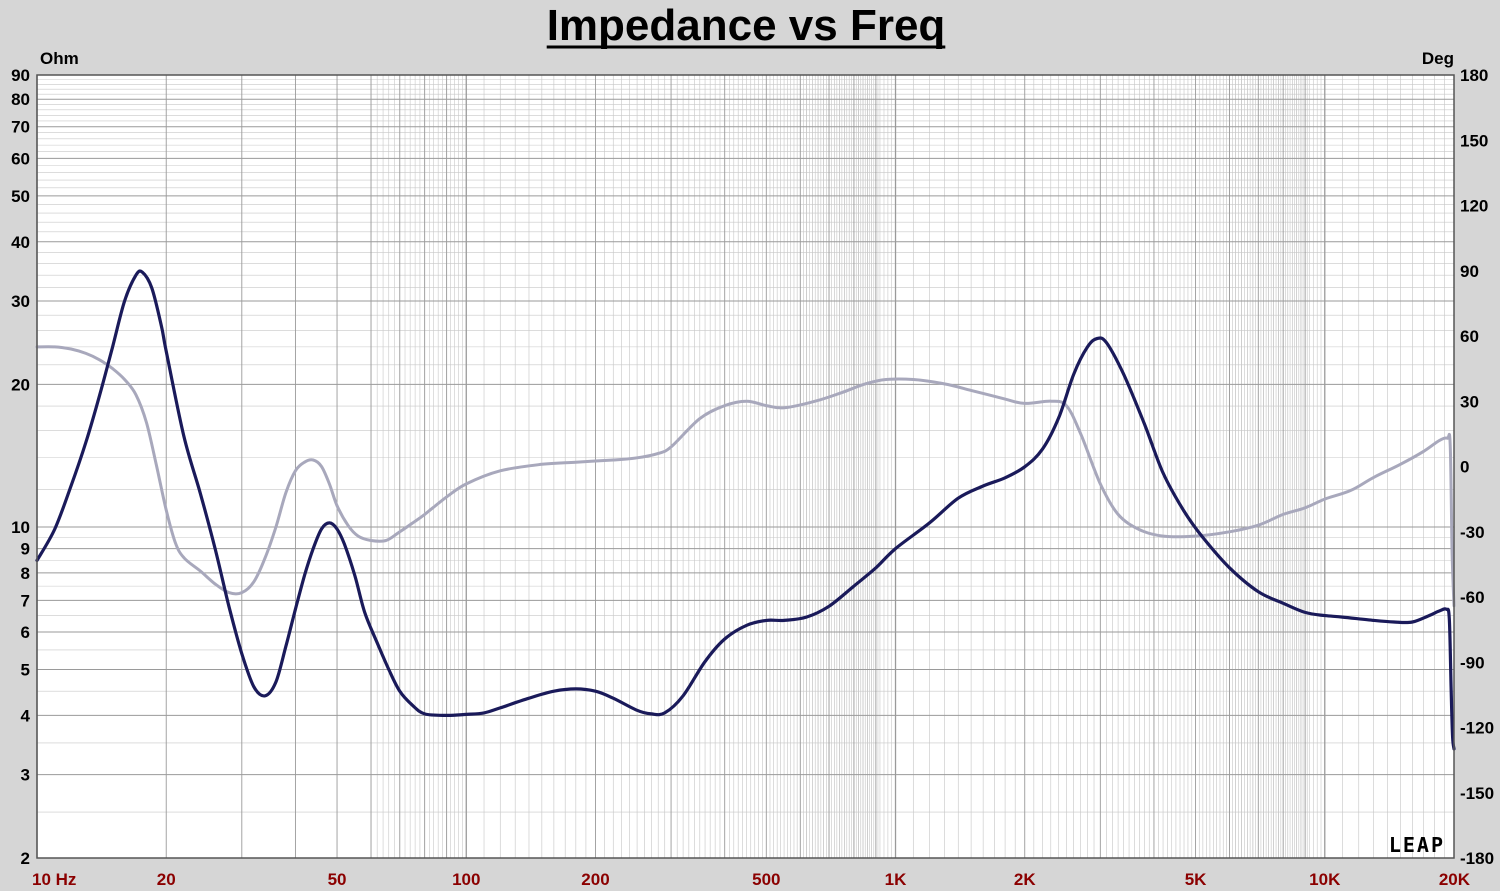 This screenshot has height=891, width=1500. Describe the element at coordinates (20, 242) in the screenshot. I see `y-tick-label: 40` at that location.